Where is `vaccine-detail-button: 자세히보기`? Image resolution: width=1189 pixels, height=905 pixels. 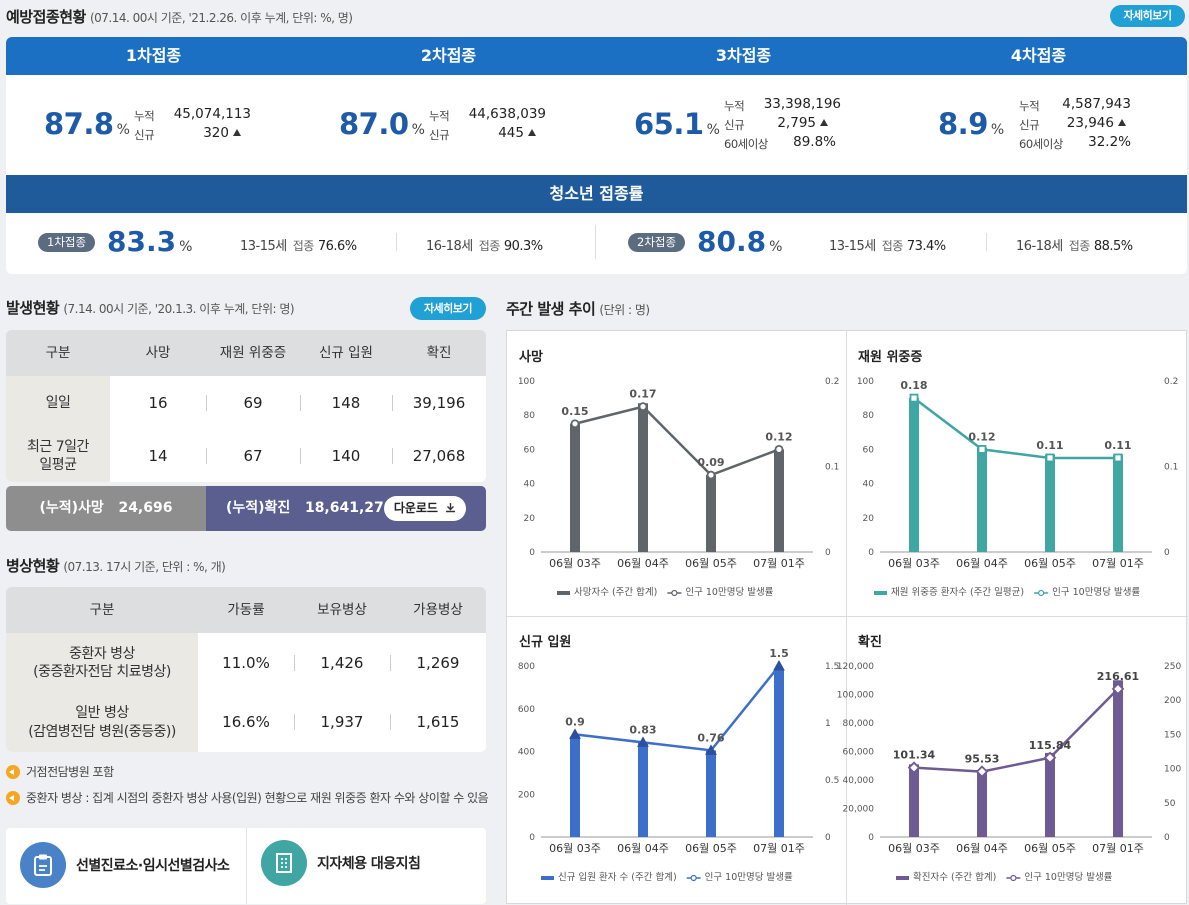 vaccine-detail-button: 자세히보기 is located at coordinates (1147, 16).